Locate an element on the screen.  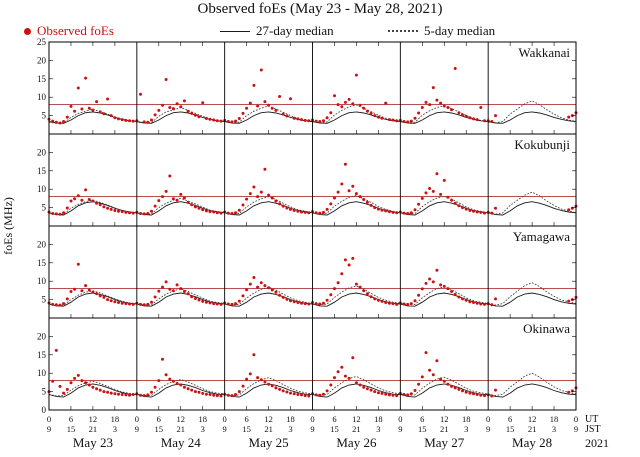
svg-text: 25 is located at coordinates (42, 42).